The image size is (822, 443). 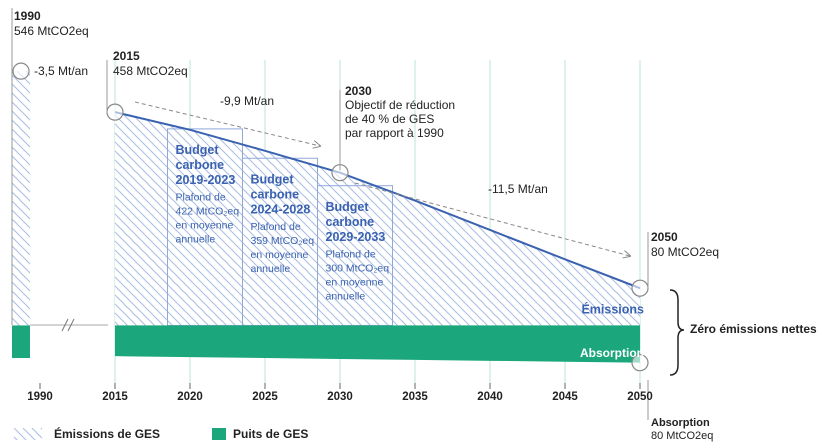 I want to click on rate-label: -3,5 Mt/an, so click(x=61, y=71).